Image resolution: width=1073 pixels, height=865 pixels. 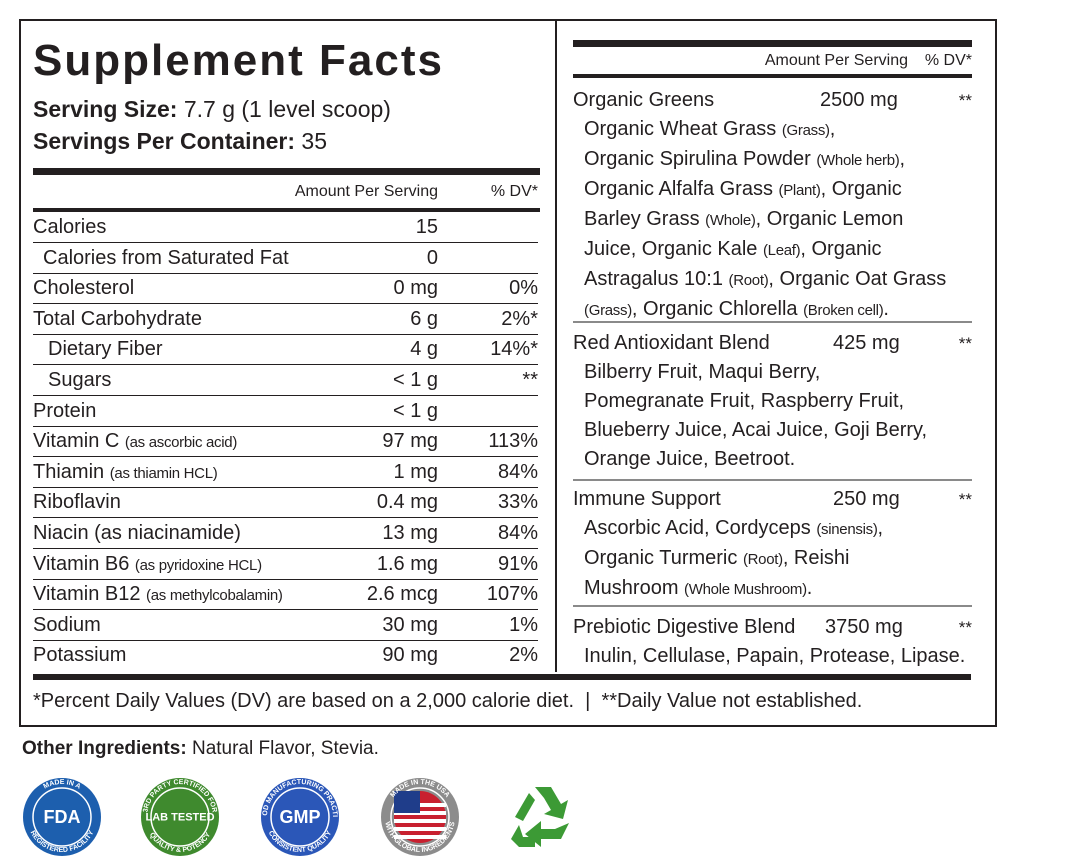 I want to click on other-ingredients-value: Natural Flavor, Stevia., so click(x=285, y=748).